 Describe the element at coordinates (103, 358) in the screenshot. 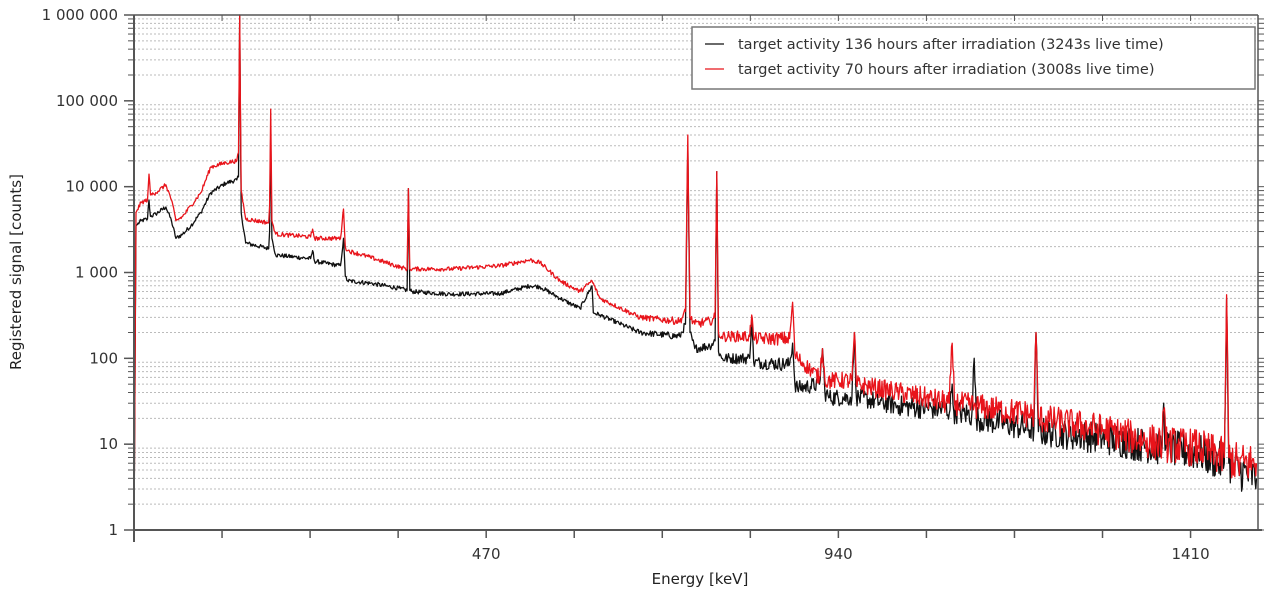

I see `y-tick-label: 100` at that location.